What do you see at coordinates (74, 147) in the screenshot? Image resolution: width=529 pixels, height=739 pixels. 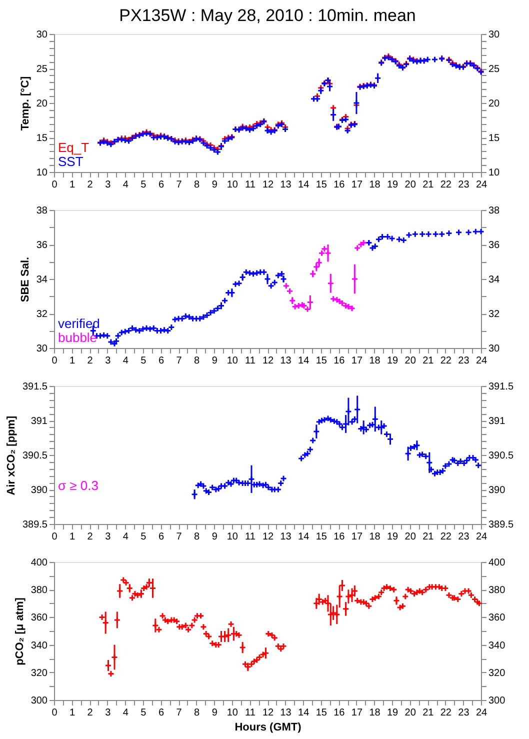 I see `series-label: Eq_T` at bounding box center [74, 147].